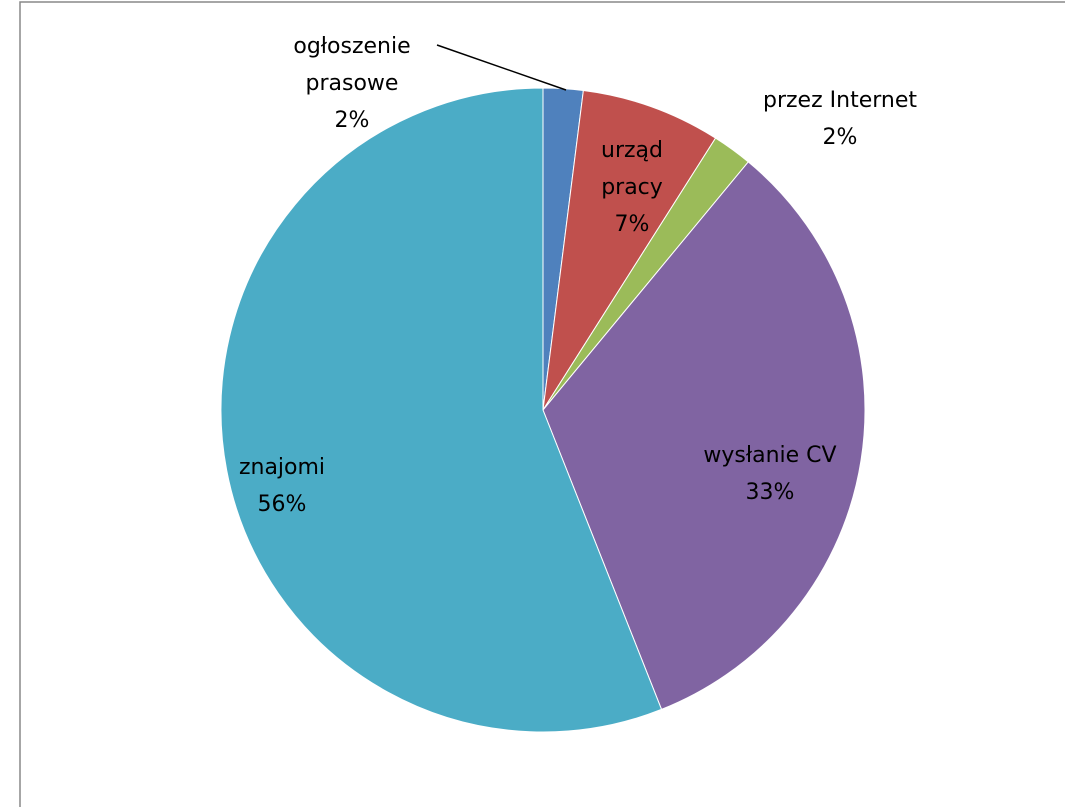 The image size is (1065, 807). I want to click on pie-slice, so click(629, 250).